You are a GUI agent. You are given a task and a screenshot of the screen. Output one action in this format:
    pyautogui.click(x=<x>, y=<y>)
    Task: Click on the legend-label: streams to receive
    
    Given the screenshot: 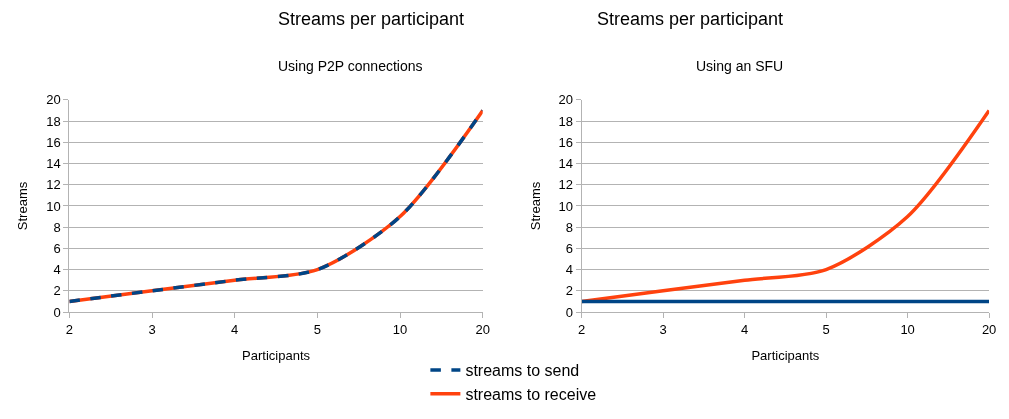 What is the action you would take?
    pyautogui.click(x=531, y=394)
    